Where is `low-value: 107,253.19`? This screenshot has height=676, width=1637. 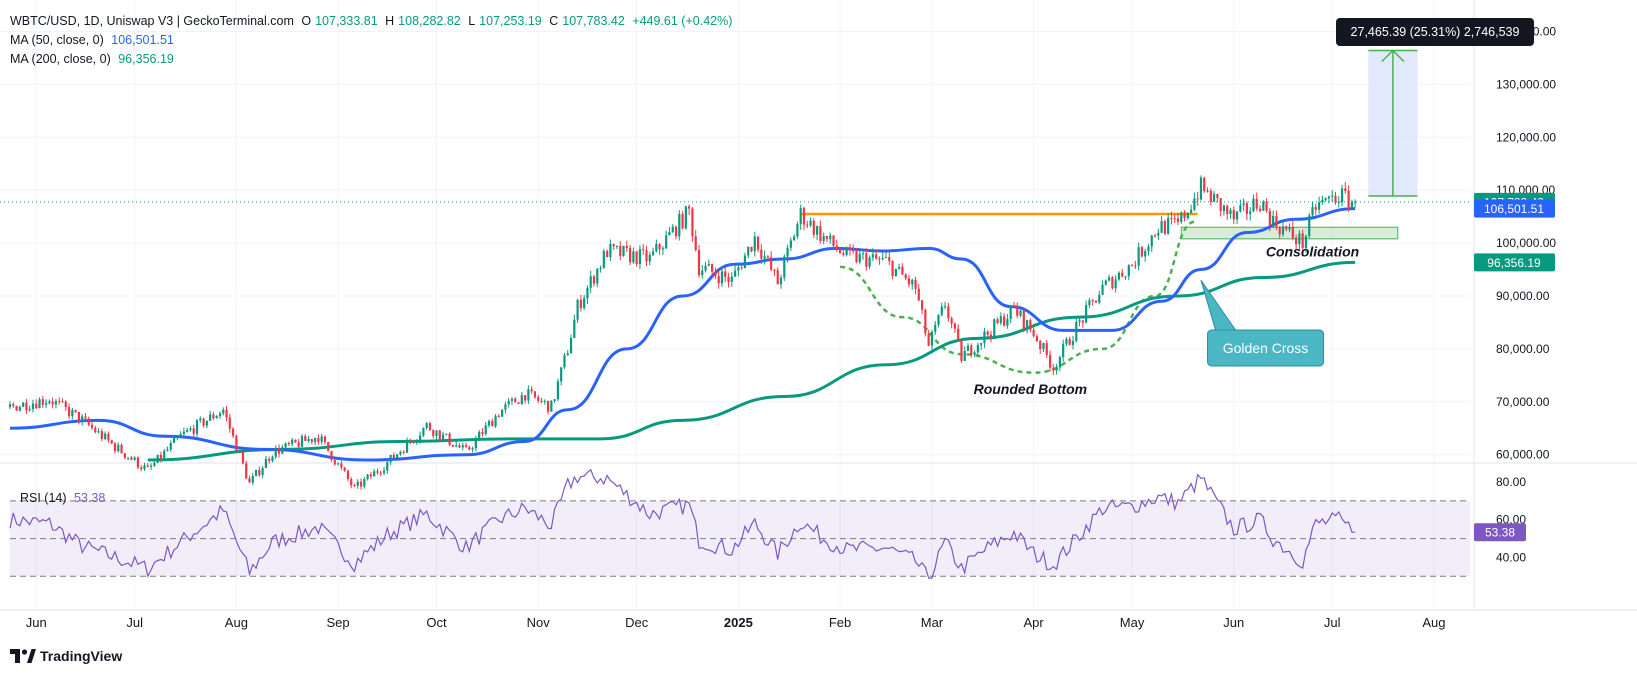
low-value: 107,253.19 is located at coordinates (510, 21).